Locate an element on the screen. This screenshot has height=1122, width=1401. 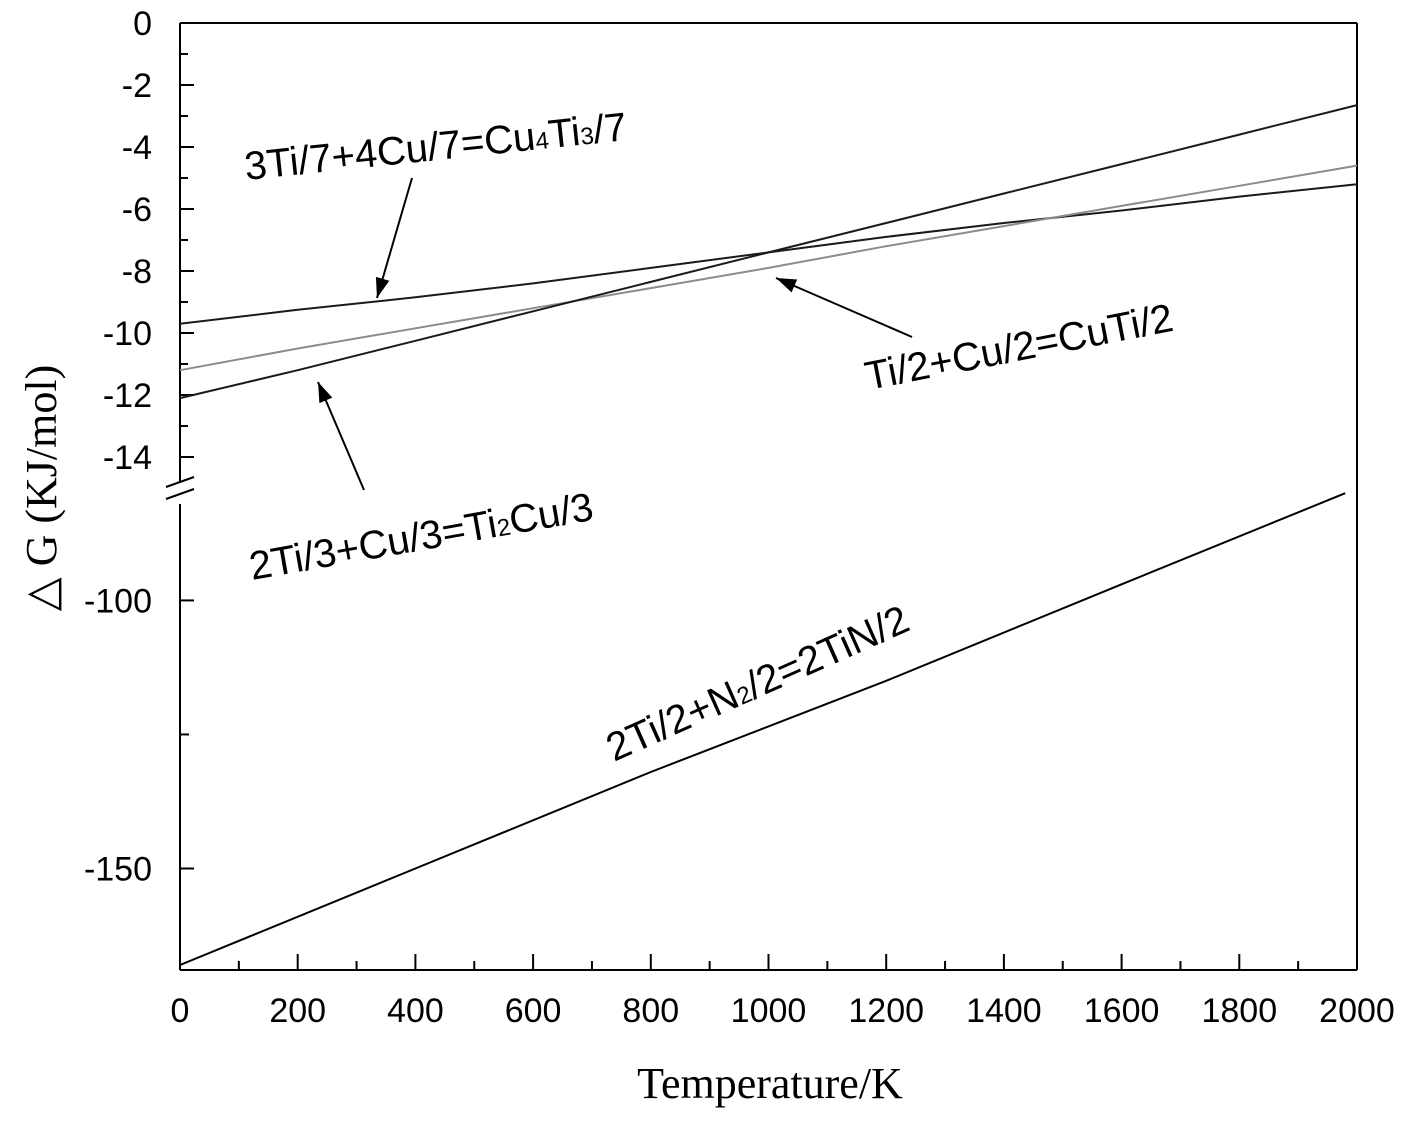
annotation-arrow-cuti is located at coordinates (844, 307).